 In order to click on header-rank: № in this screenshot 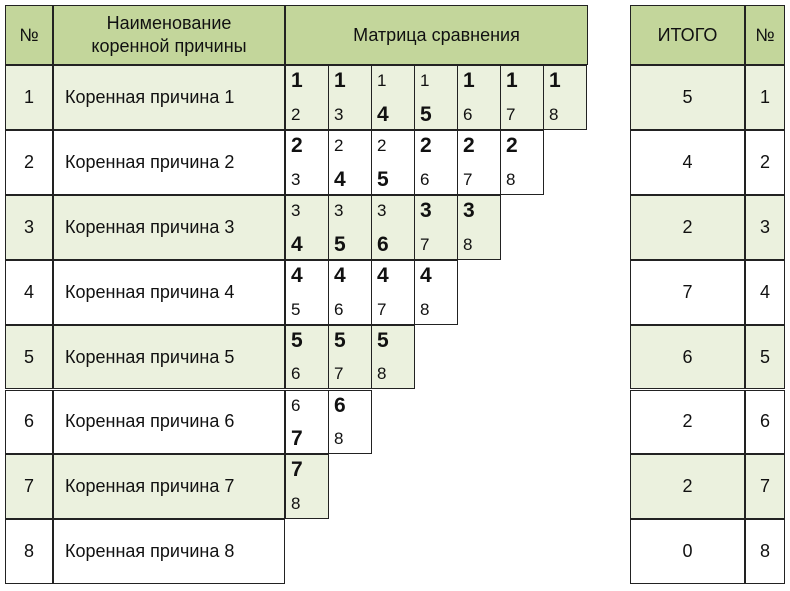, I will do `click(765, 35)`.